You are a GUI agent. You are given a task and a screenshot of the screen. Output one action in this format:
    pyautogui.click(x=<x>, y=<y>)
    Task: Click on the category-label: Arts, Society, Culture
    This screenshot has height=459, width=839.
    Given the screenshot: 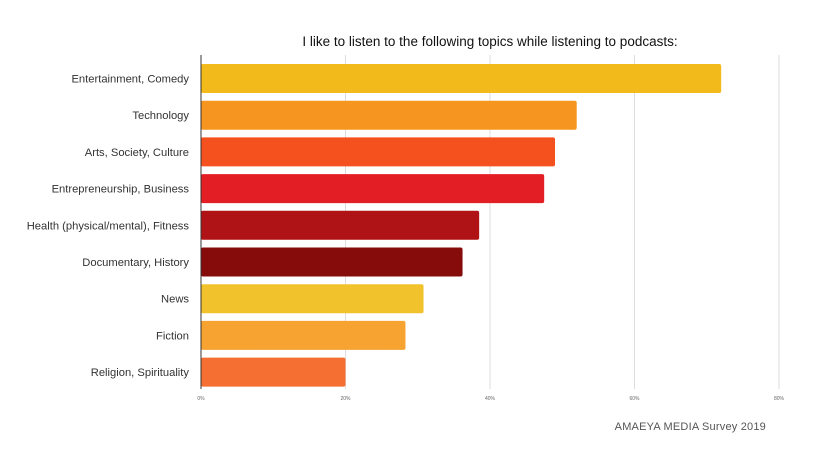 What is the action you would take?
    pyautogui.click(x=137, y=153)
    